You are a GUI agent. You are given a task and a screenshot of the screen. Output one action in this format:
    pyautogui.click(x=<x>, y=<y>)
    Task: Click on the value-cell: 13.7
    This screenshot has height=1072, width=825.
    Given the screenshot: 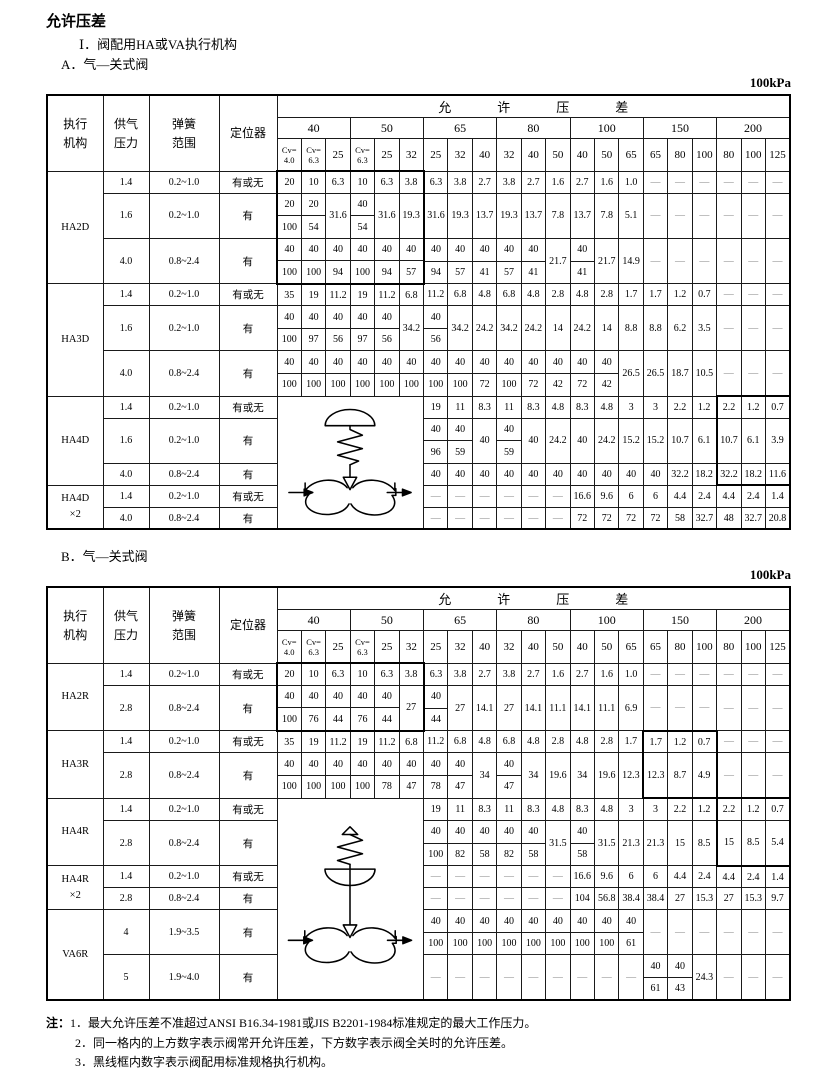 What is the action you would take?
    pyautogui.click(x=533, y=215)
    